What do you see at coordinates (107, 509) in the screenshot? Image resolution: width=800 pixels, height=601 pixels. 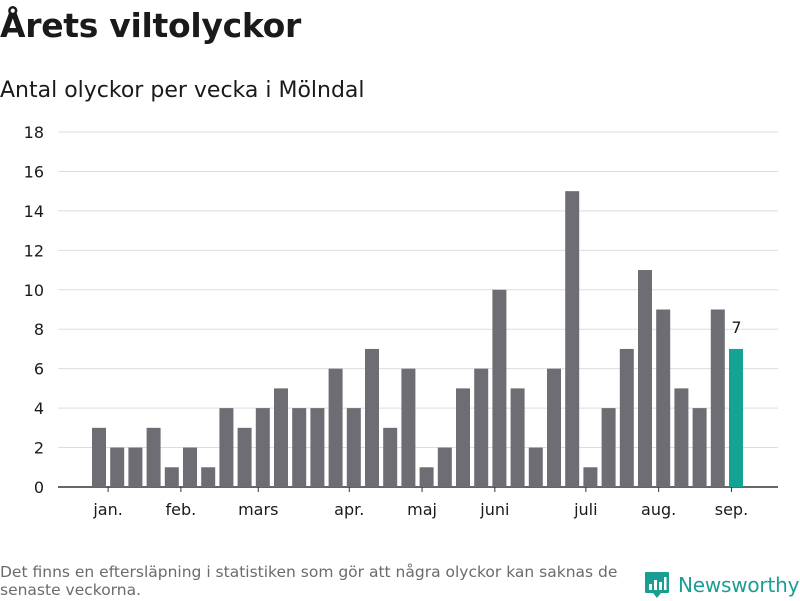 I see `x-tick-label: jan.` at bounding box center [107, 509].